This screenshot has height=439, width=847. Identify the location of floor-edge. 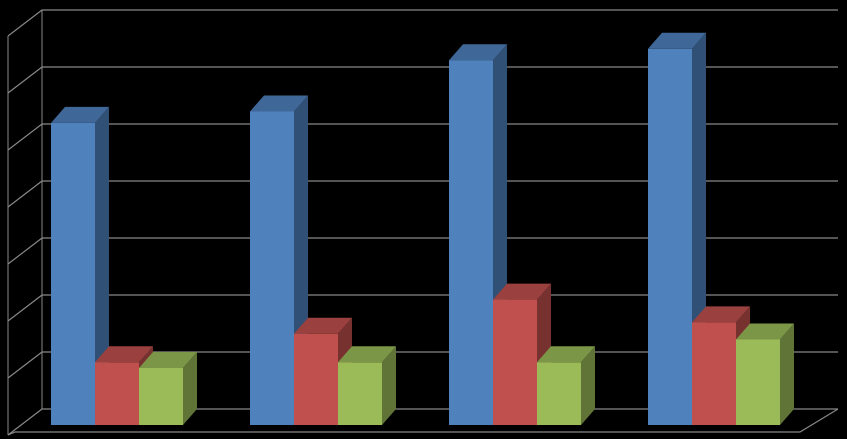
(423, 422).